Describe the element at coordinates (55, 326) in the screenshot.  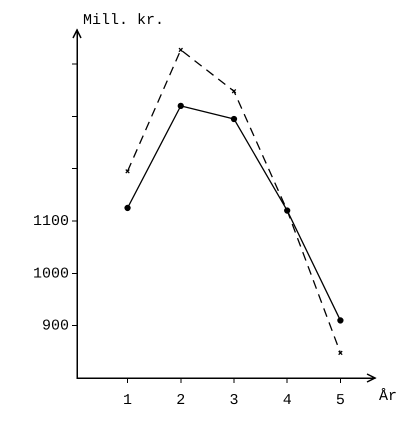
I see `y-tick-label: 900` at that location.